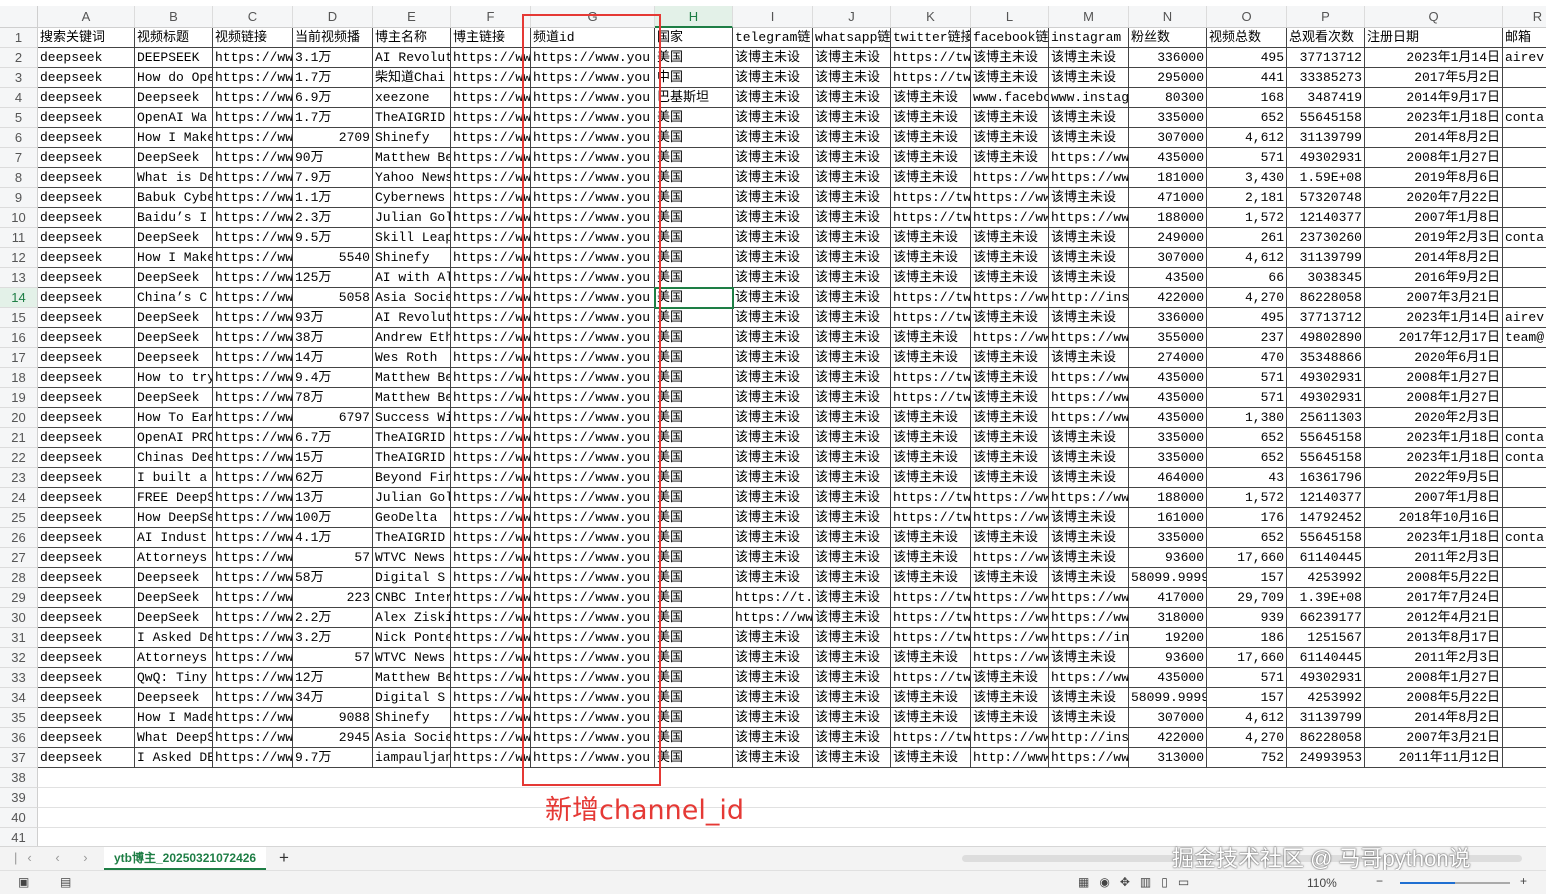 The image size is (1546, 894). What do you see at coordinates (412, 598) in the screenshot?
I see `cell: CNBC Inter` at bounding box center [412, 598].